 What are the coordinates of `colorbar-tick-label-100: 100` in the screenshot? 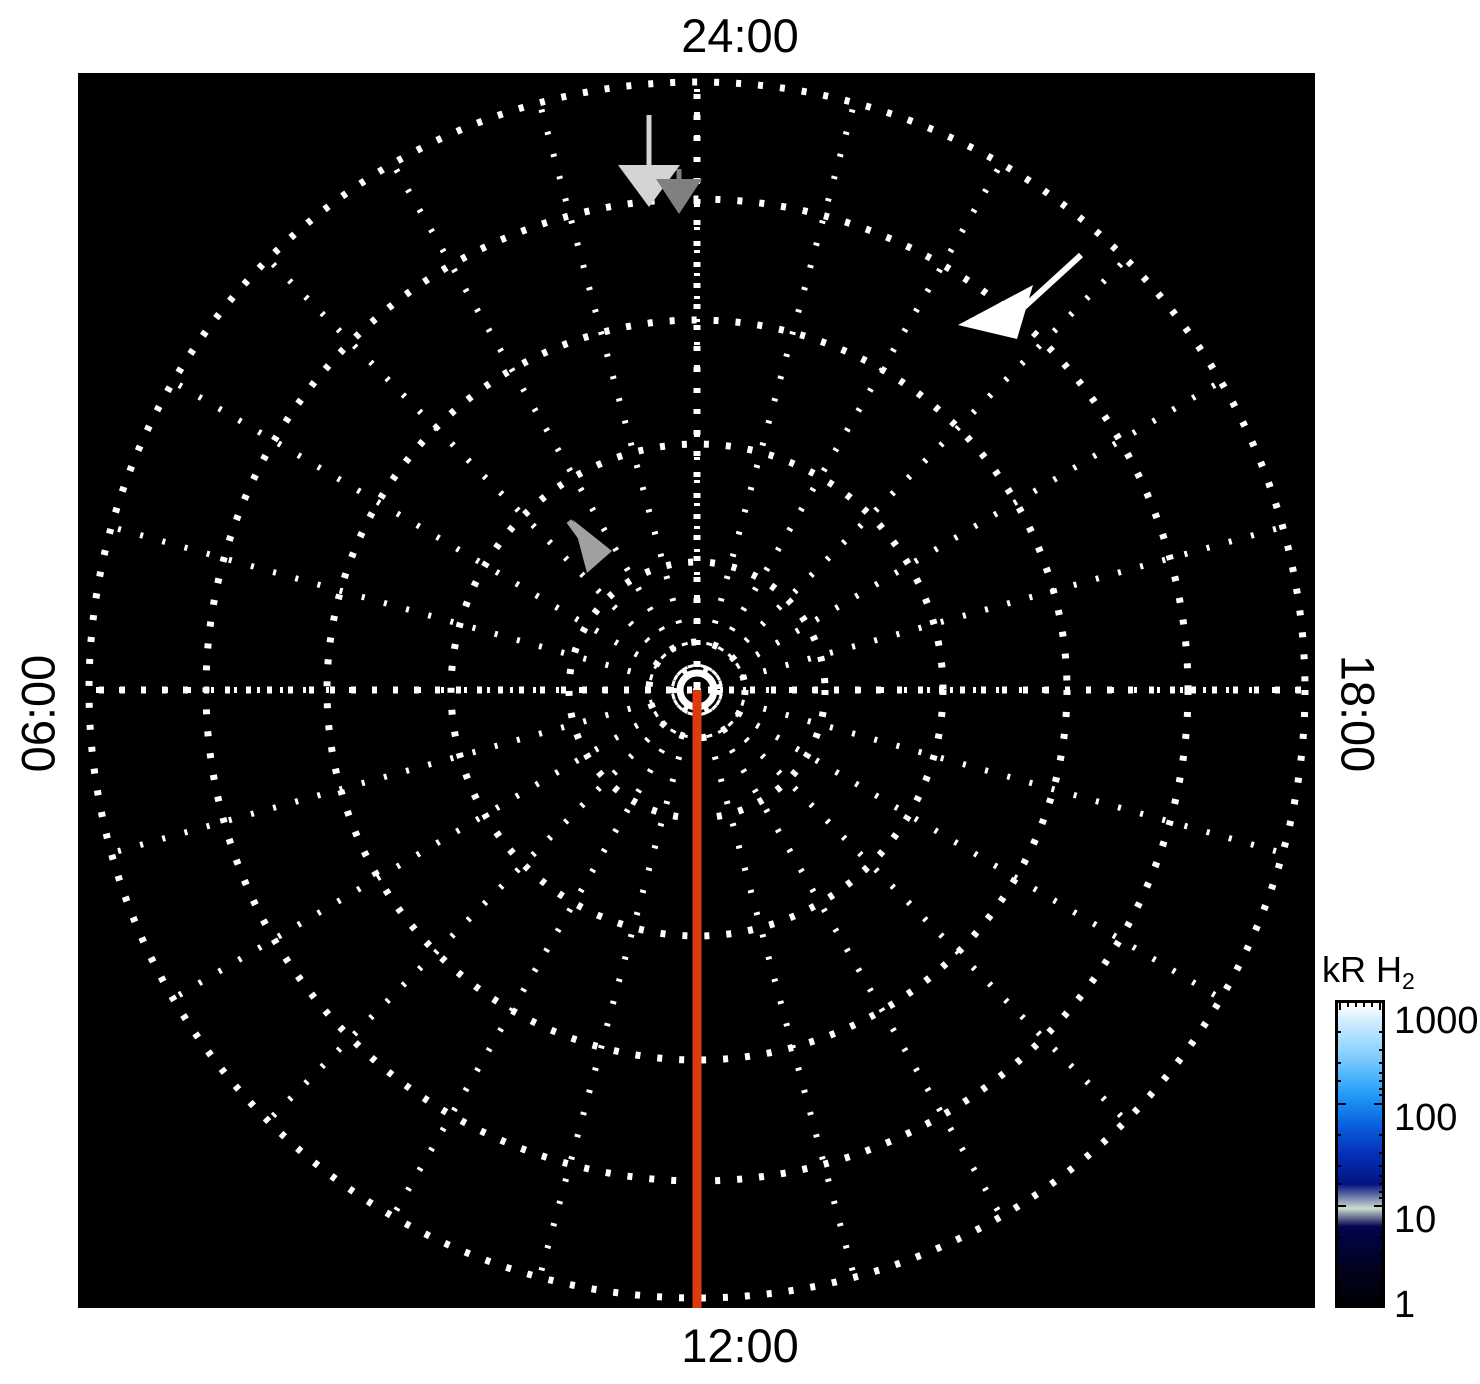 It's located at (1426, 1118).